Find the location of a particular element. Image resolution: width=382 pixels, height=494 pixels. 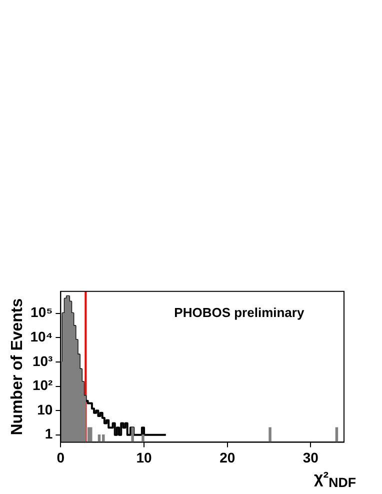

y-tick-label: 10⁵ is located at coordinates (41, 312).